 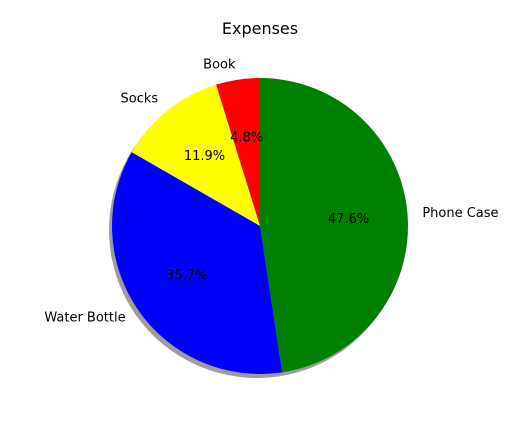 What do you see at coordinates (246, 138) in the screenshot?
I see `slice-percent-book: 4.8%` at bounding box center [246, 138].